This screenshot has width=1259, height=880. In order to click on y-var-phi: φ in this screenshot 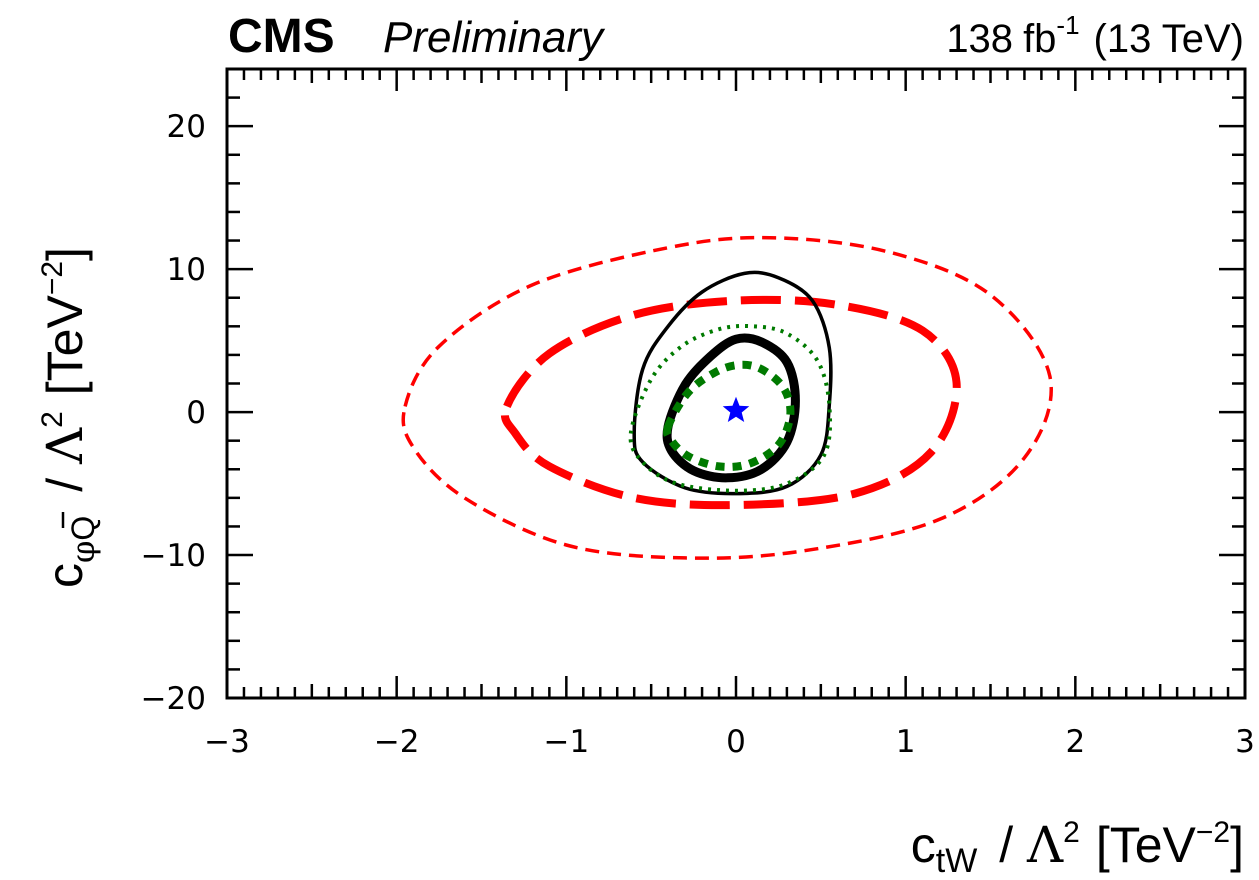, I will do `click(83, 552)`.